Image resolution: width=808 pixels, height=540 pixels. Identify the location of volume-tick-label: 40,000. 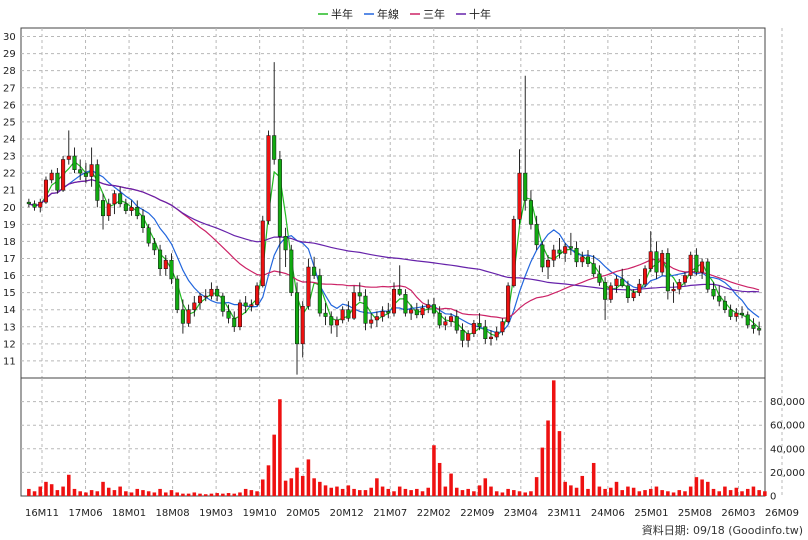
(787, 449).